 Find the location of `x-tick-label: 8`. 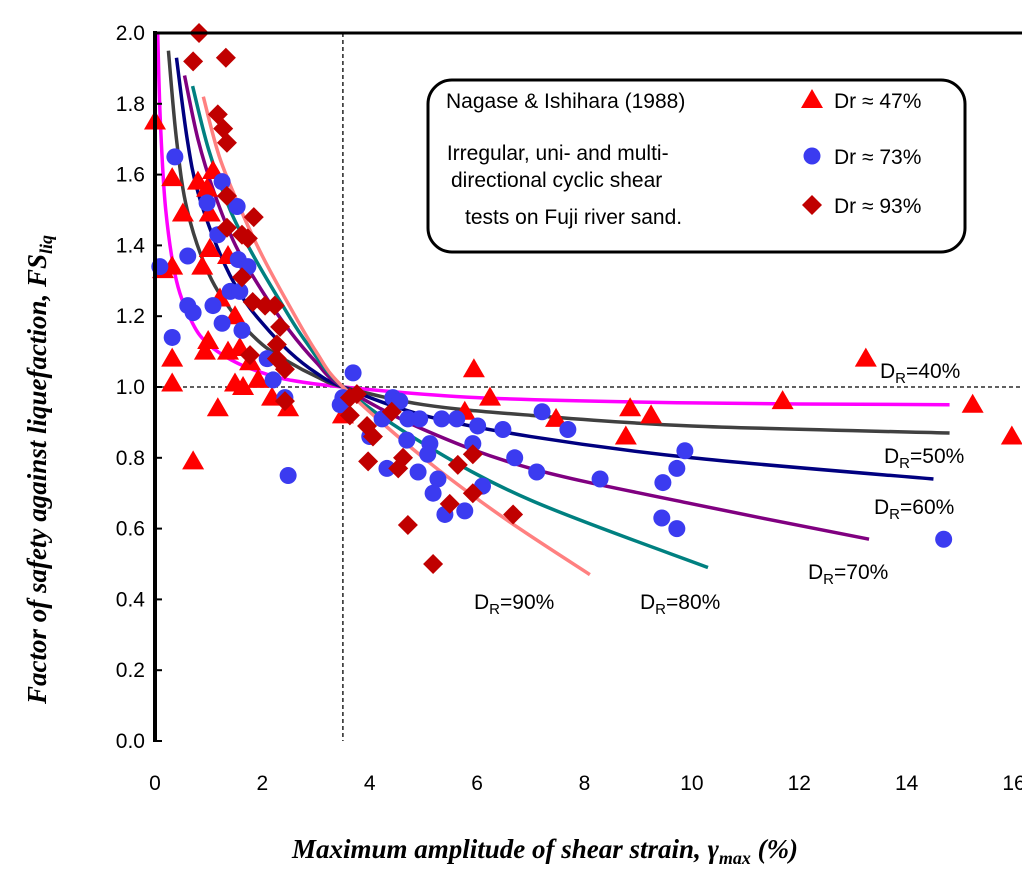

x-tick-label: 8 is located at coordinates (585, 783).